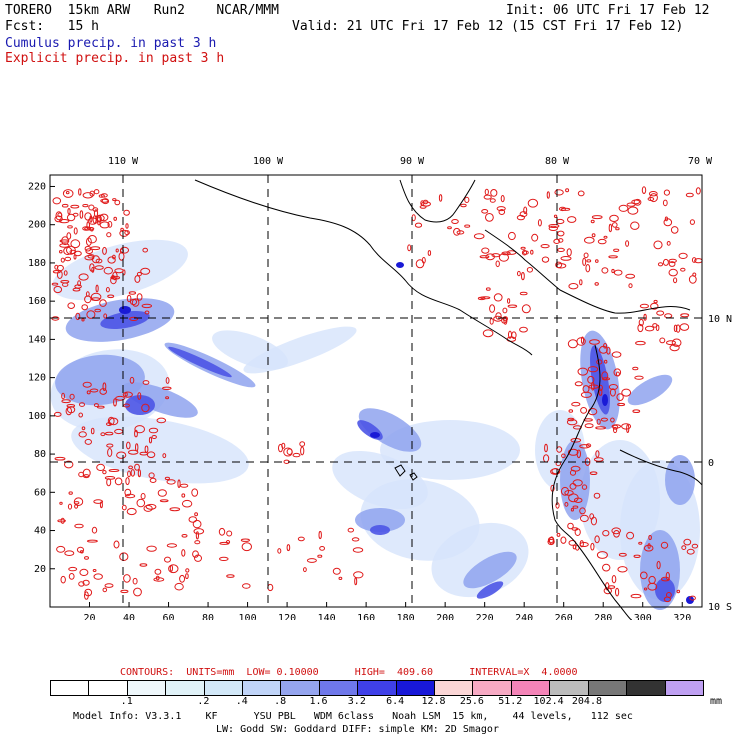  I want to click on y-tick-label: 40, so click(40, 531).